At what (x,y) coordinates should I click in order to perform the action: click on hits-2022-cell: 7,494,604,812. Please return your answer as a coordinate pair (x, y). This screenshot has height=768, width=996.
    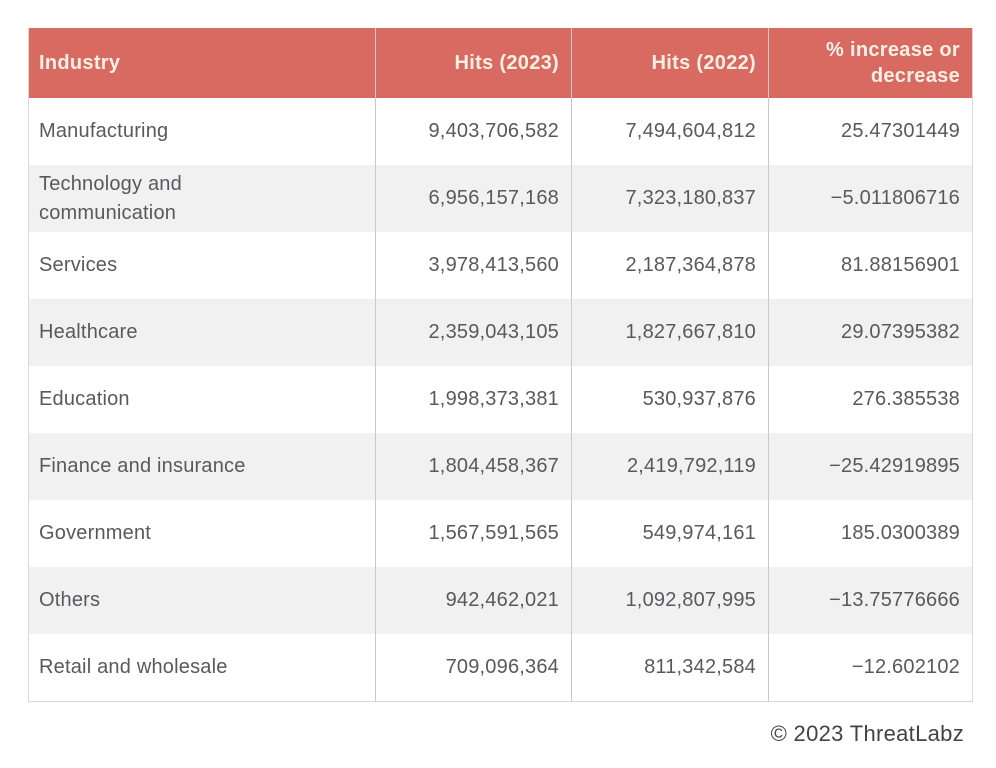
    Looking at the image, I should click on (670, 131).